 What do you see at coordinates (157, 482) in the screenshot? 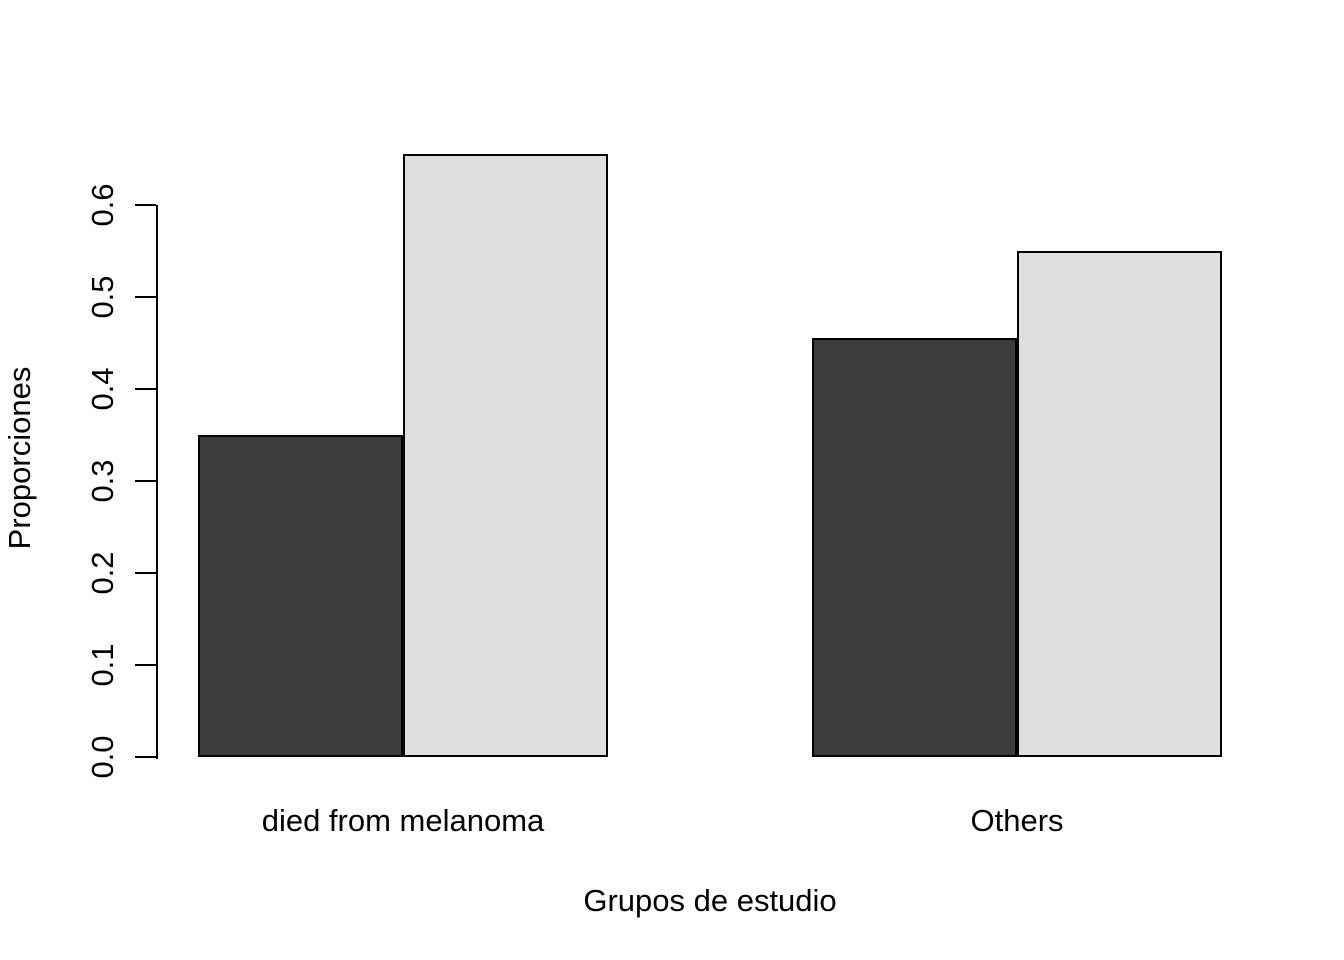
I see `y-axis-line` at bounding box center [157, 482].